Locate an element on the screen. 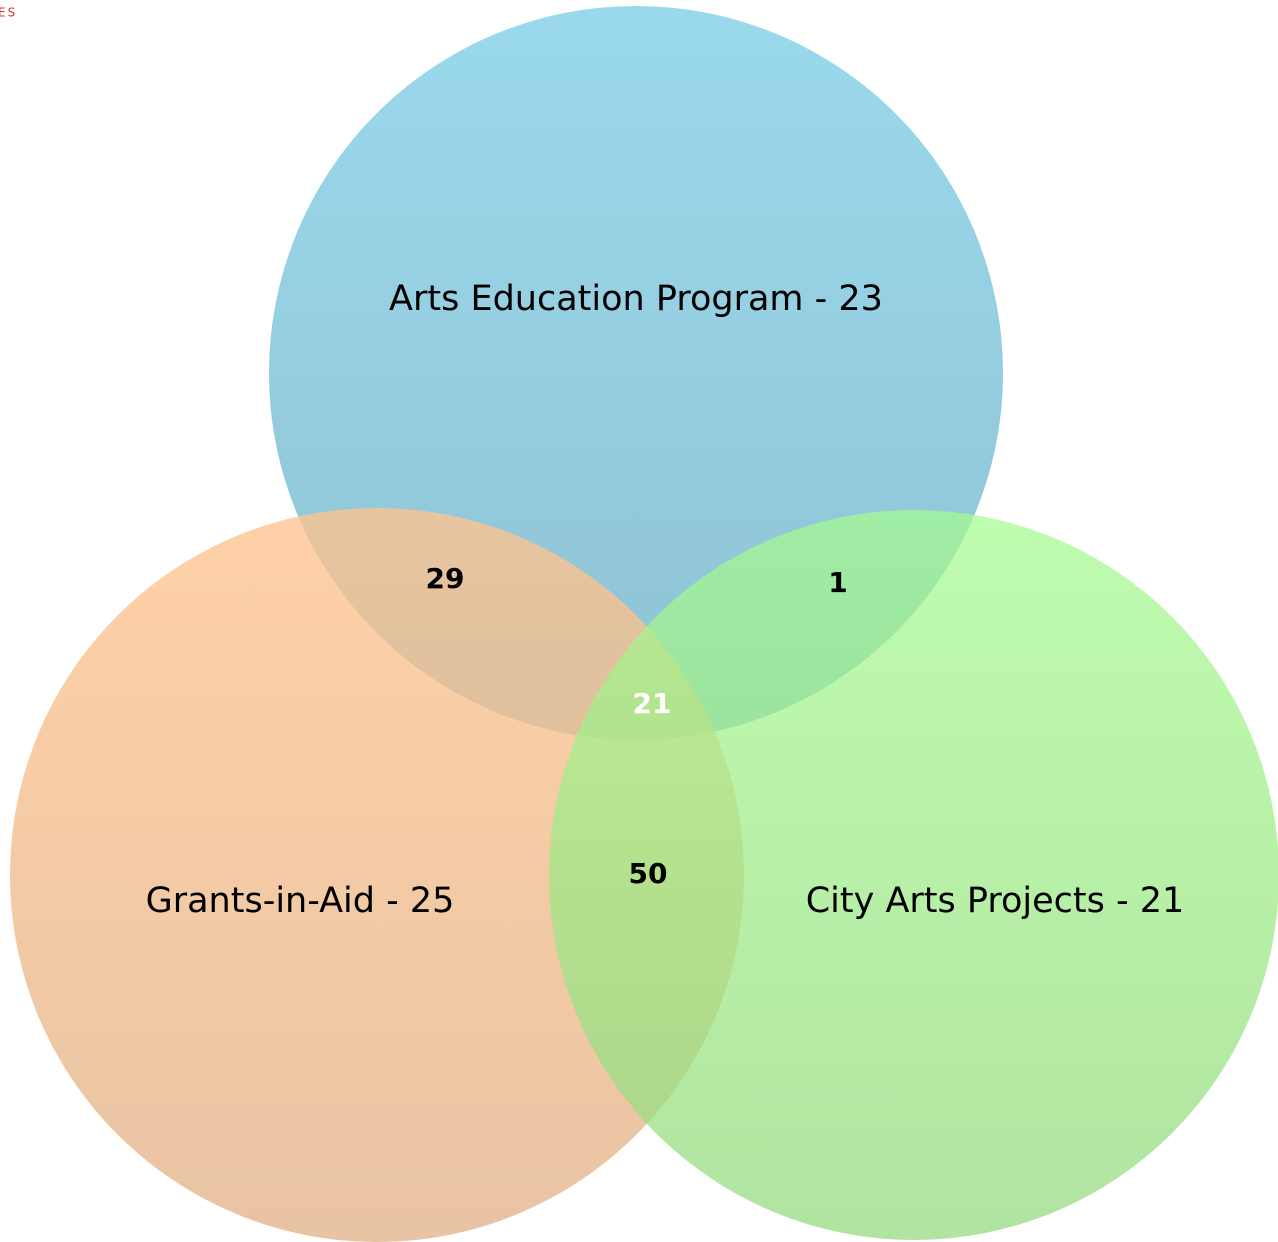 This screenshot has height=1242, width=1278. set-label: City Arts Projects - 21 is located at coordinates (995, 901).